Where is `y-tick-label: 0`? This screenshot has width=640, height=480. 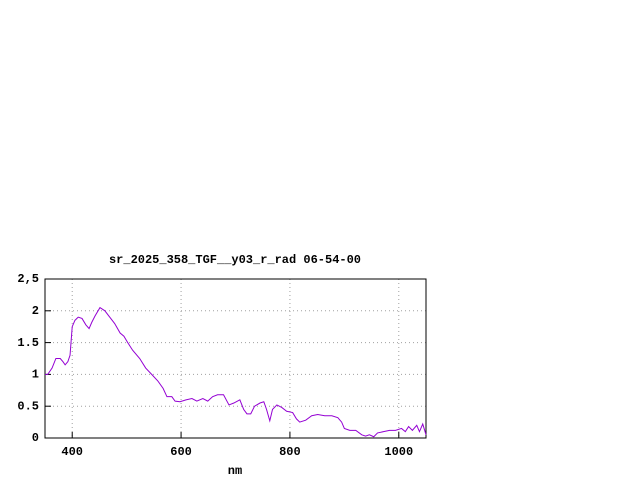
y-tick-label: 0 is located at coordinates (35, 438).